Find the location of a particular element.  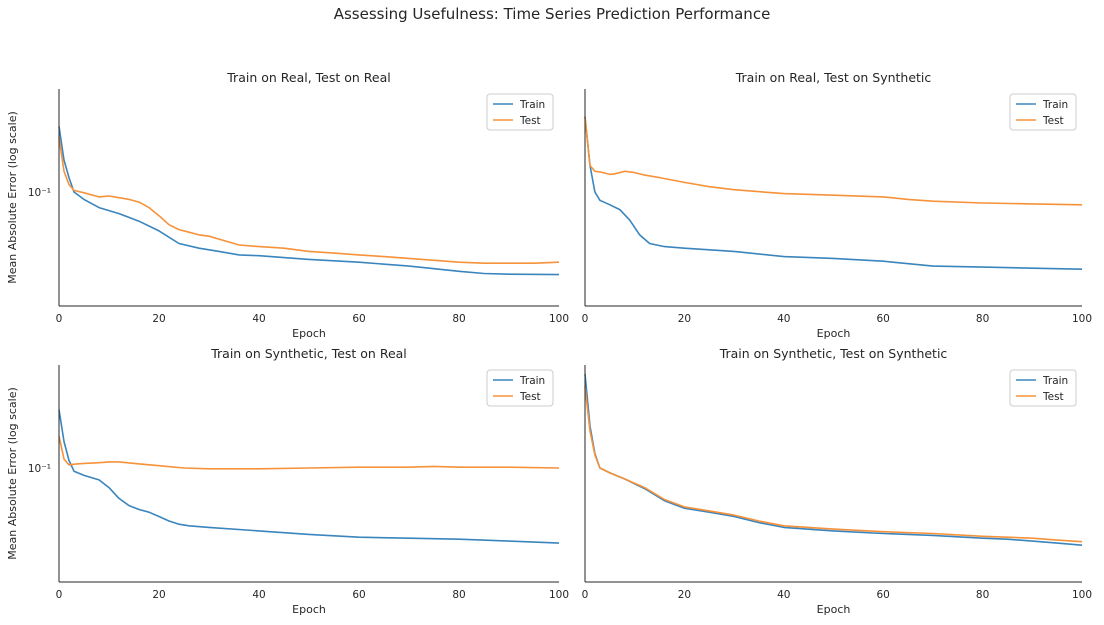

subplot-title: Train on Real, Test on Synthetic is located at coordinates (833, 77).